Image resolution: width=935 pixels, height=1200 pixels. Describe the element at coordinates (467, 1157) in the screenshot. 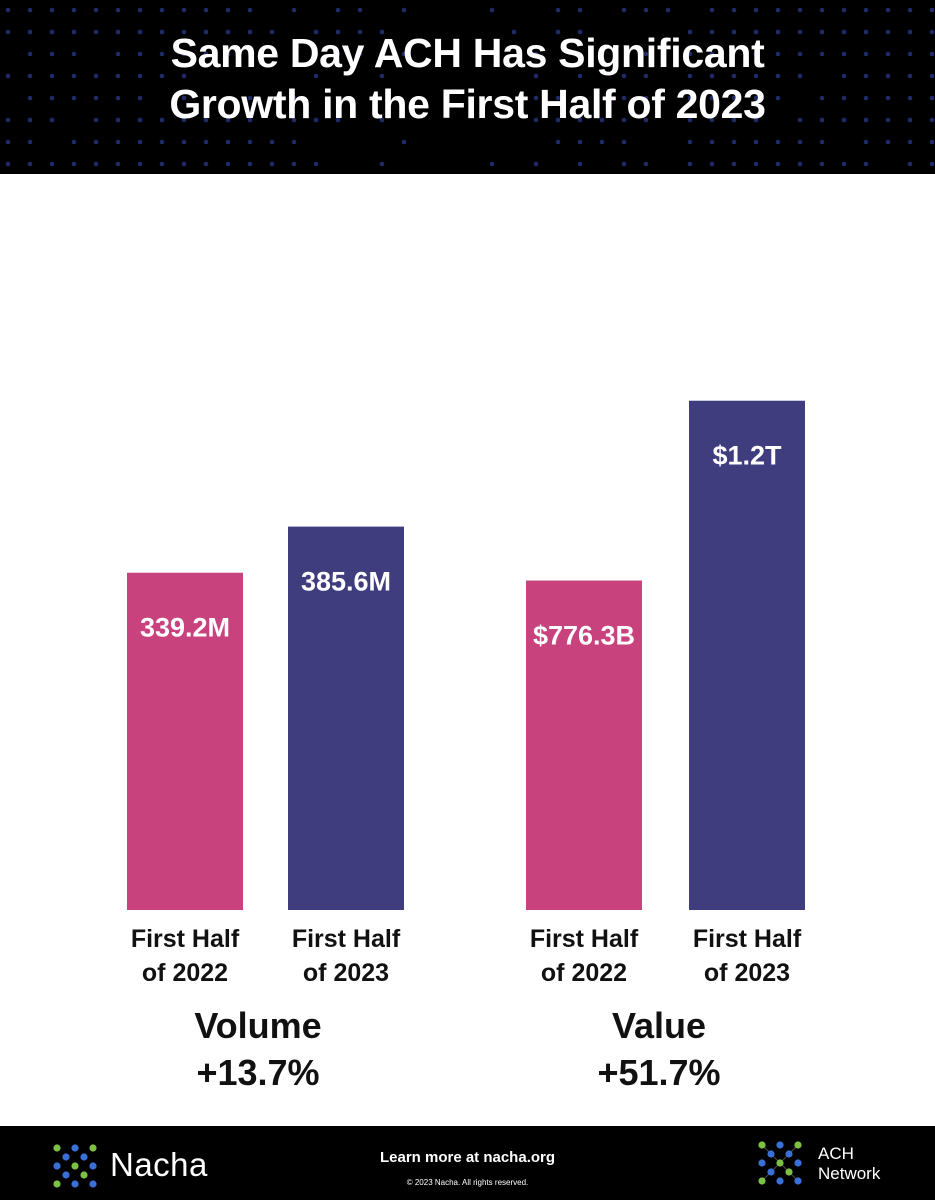

I see `learn-more-link: Learn more at nacha.org` at that location.